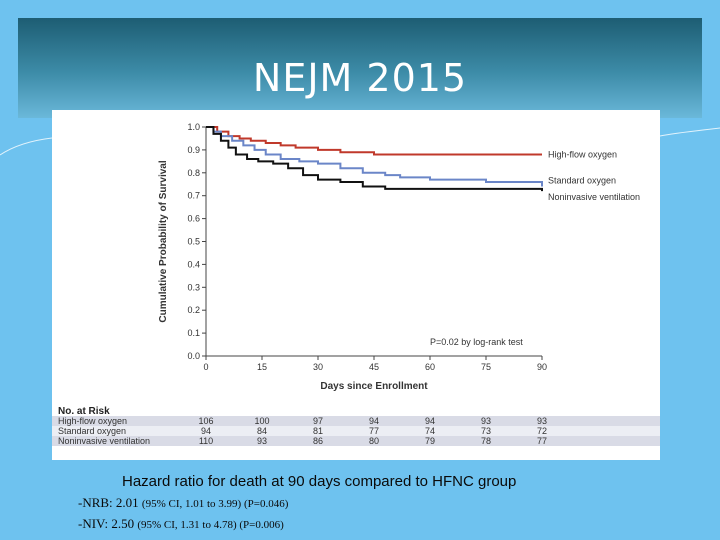 The image size is (720, 540). What do you see at coordinates (374, 367) in the screenshot?
I see `x-tick-label: 45` at bounding box center [374, 367].